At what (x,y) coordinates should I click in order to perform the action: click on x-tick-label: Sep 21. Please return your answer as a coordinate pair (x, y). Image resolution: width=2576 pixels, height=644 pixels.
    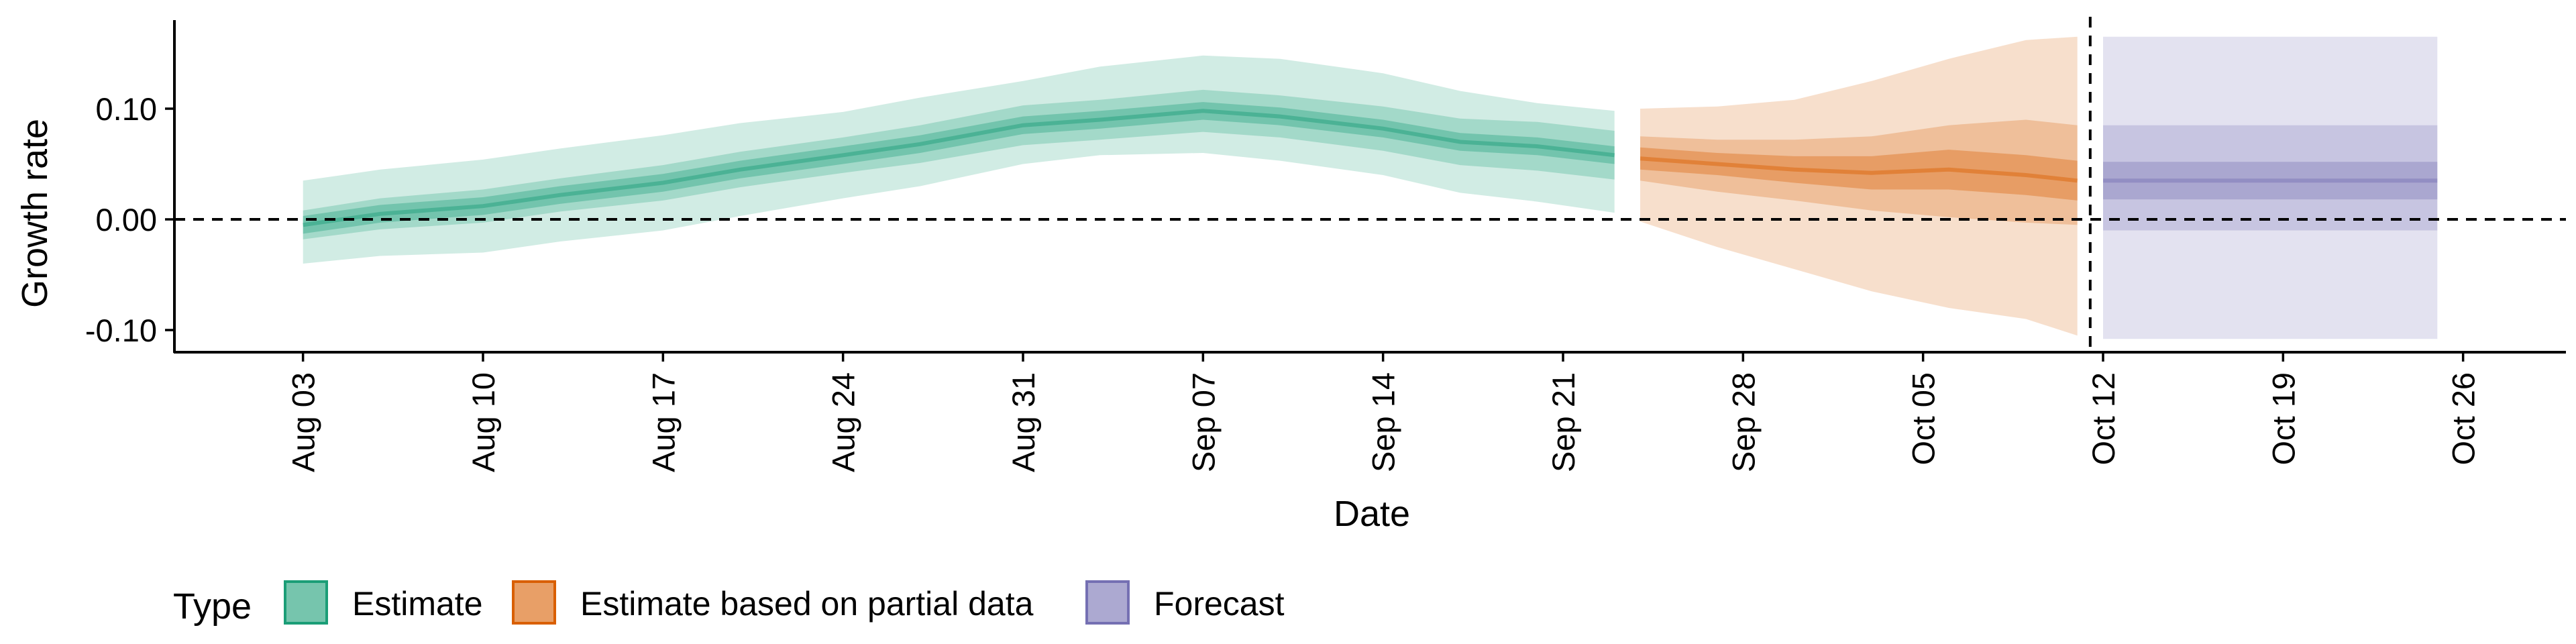
    Looking at the image, I should click on (1563, 422).